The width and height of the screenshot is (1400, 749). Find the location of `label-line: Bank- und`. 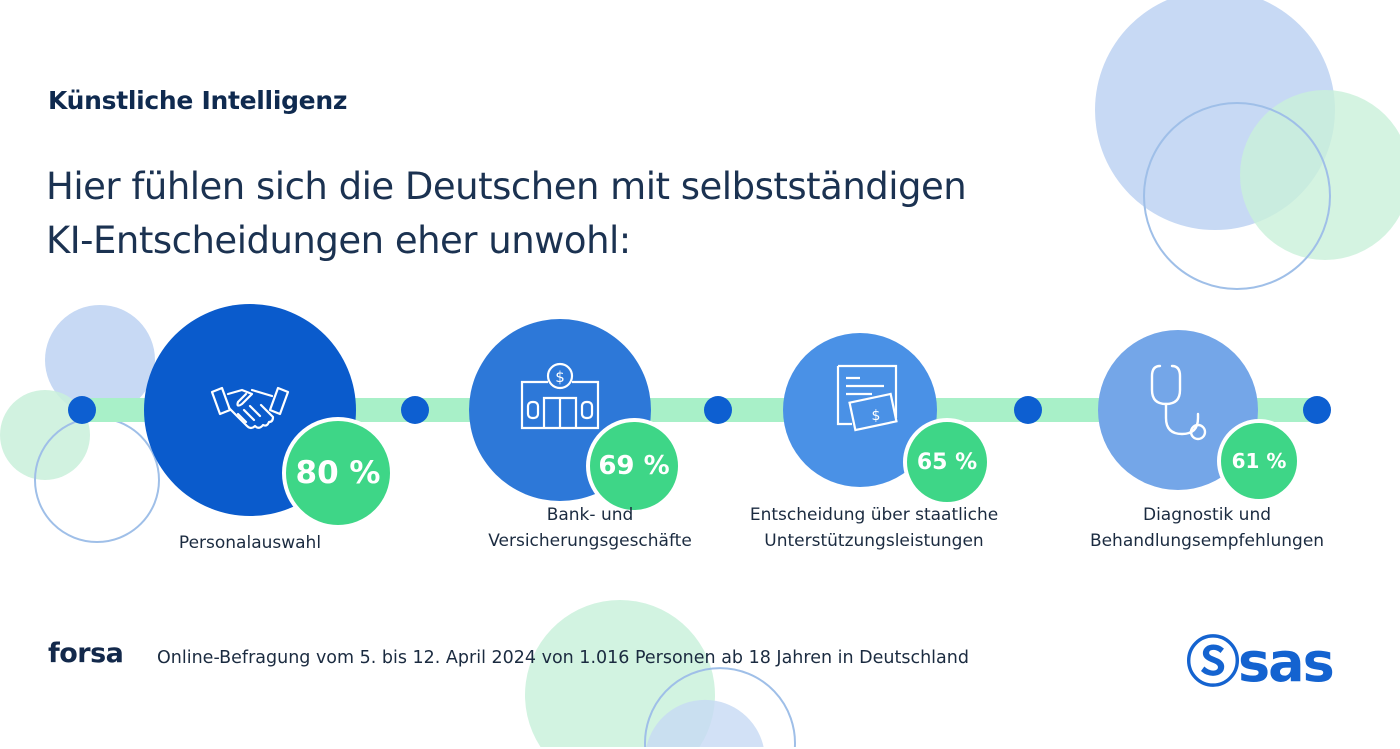

label-line: Bank- und is located at coordinates (590, 515).